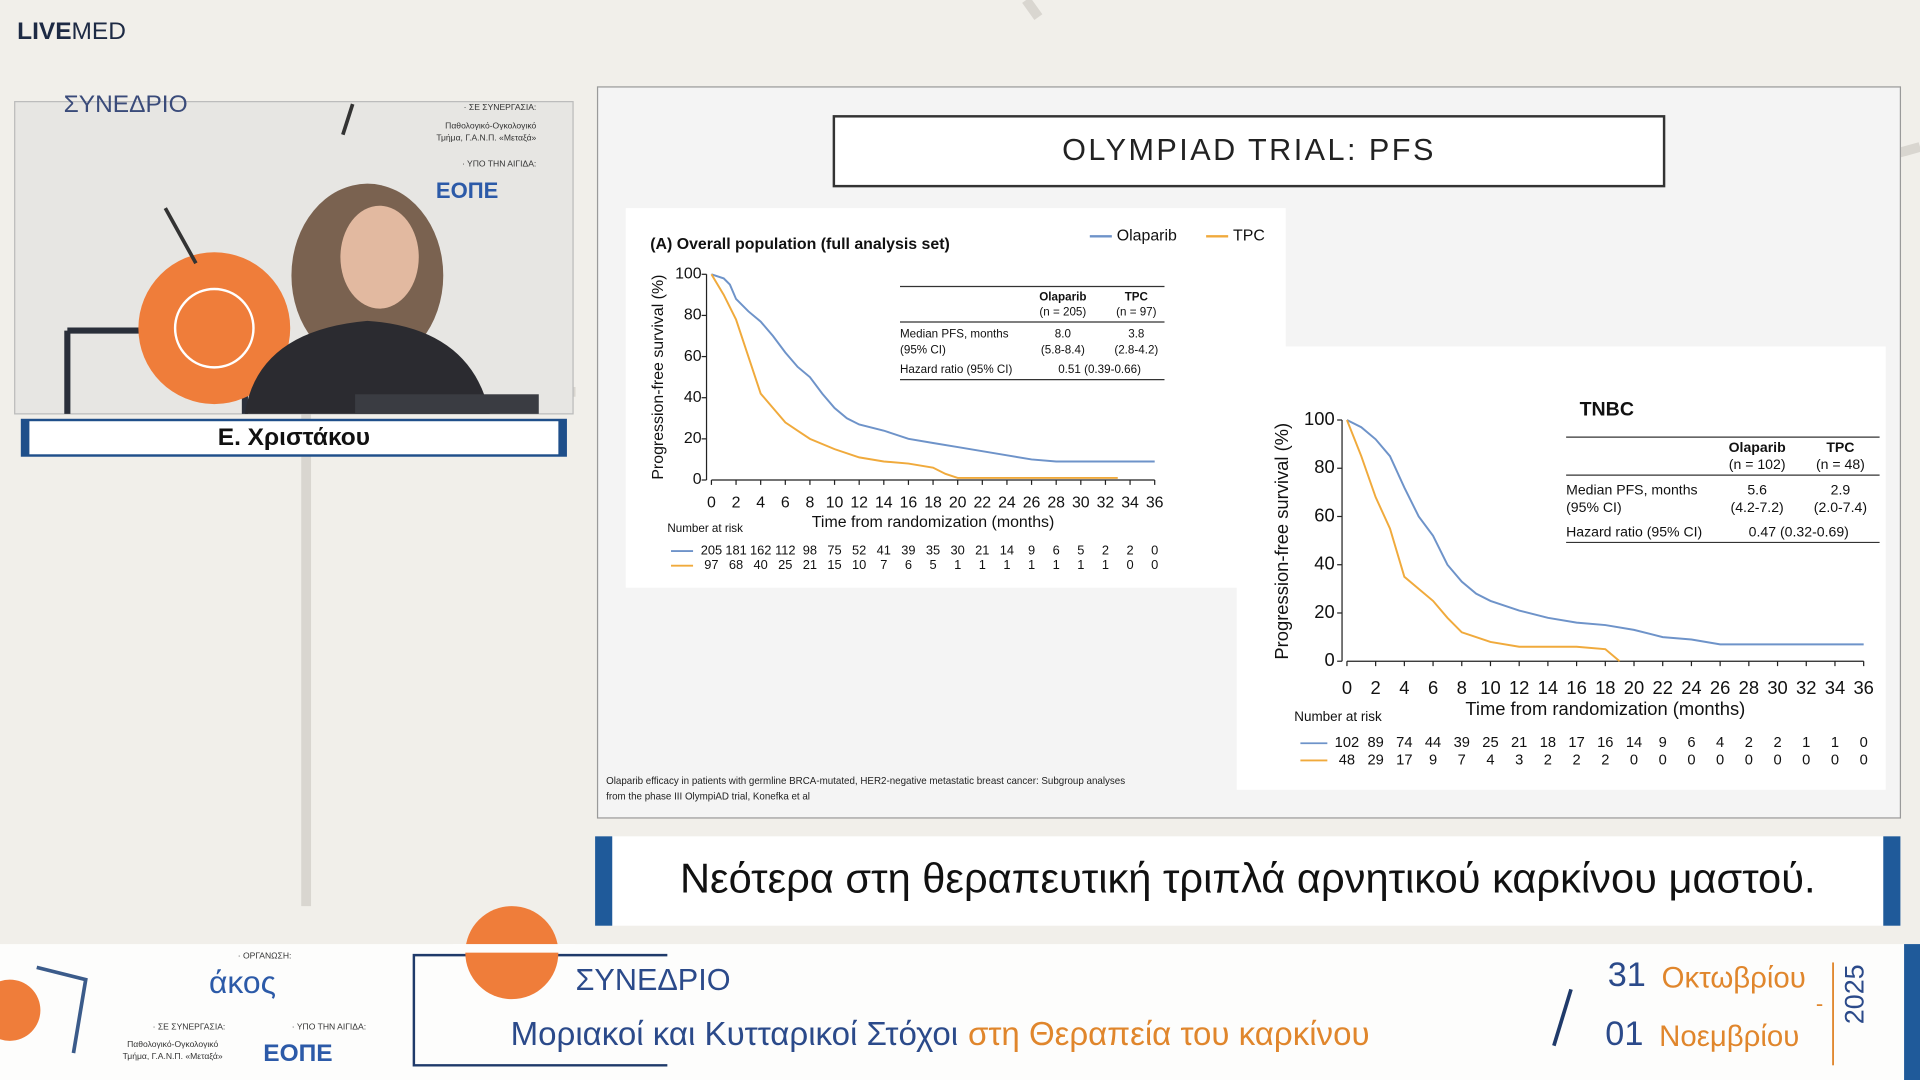 This screenshot has width=1920, height=1080. I want to click on podium, so click(447, 404).